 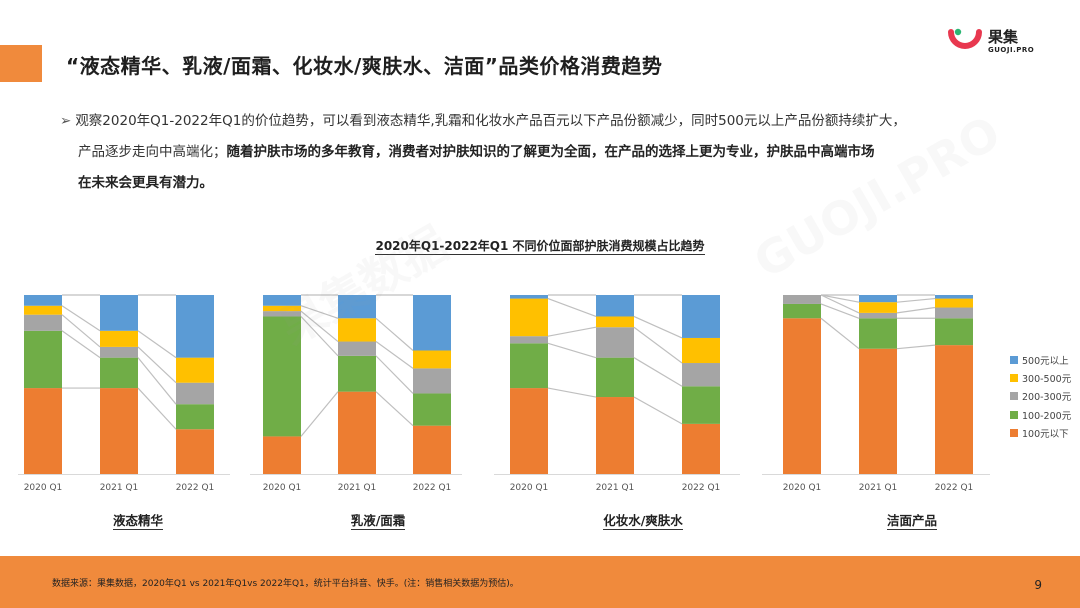 I want to click on intro-line-3: 在未来会更具有潜力。, so click(x=550, y=183).